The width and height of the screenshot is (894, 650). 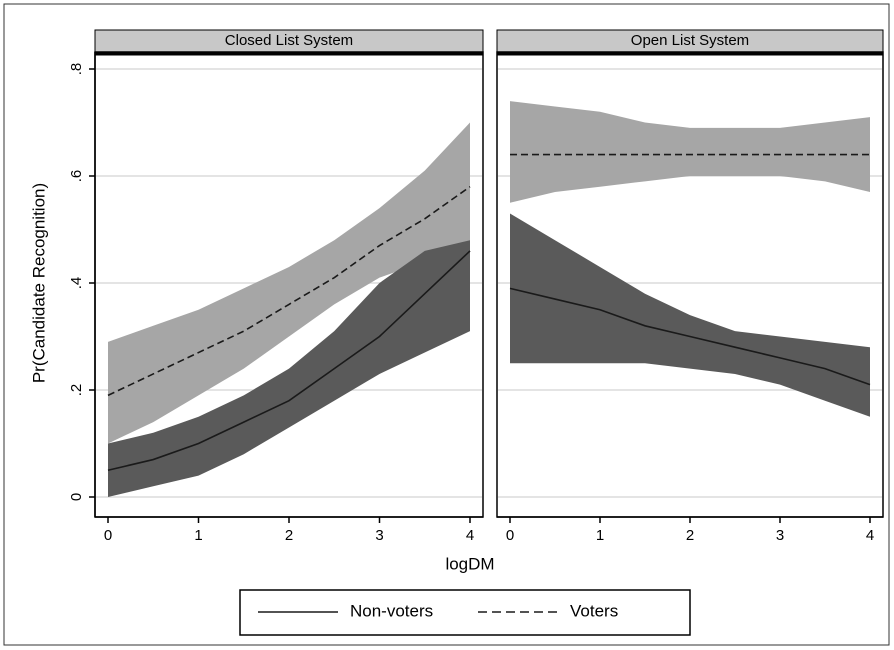 I want to click on y-tick-label: .2, so click(x=76, y=390).